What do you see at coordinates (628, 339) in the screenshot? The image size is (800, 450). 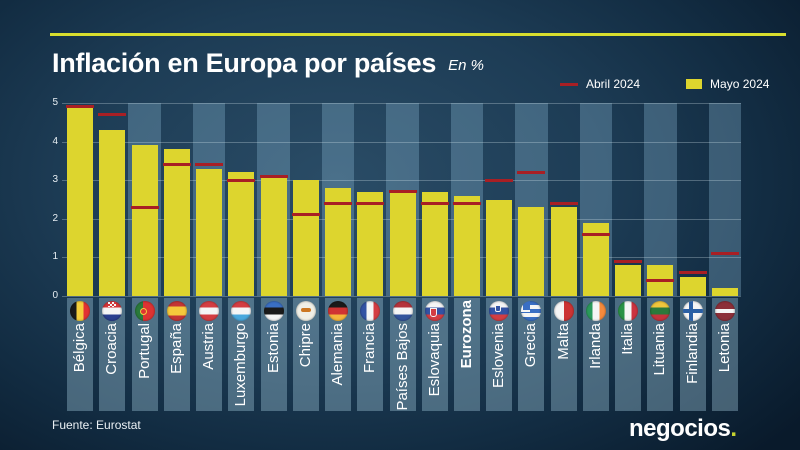 I see `country-label-italia: Italia` at bounding box center [628, 339].